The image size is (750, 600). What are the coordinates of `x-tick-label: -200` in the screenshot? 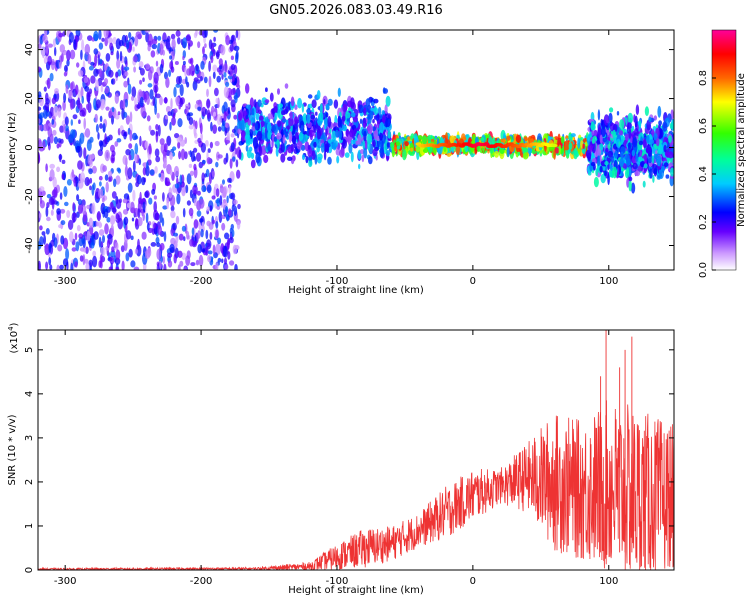 It's located at (201, 581).